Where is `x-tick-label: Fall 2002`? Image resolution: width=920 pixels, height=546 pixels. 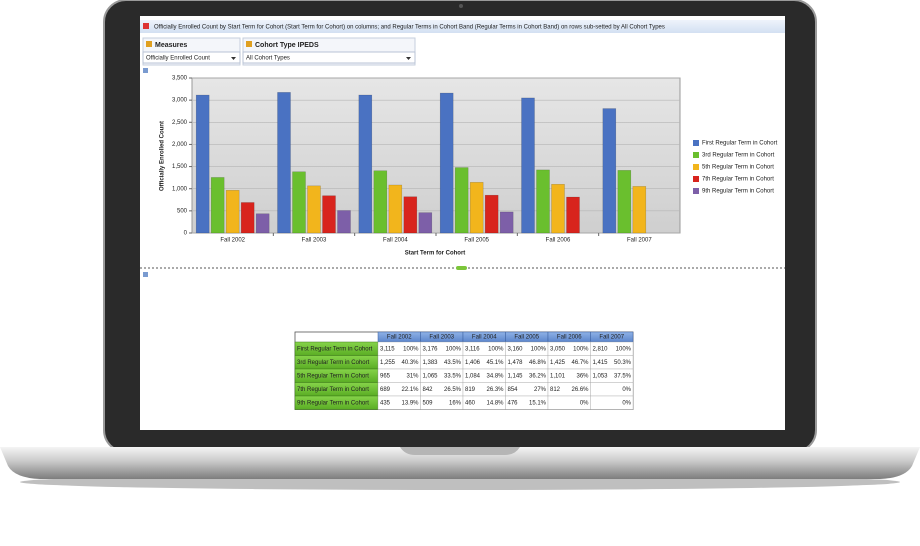 x-tick-label: Fall 2002 is located at coordinates (232, 241).